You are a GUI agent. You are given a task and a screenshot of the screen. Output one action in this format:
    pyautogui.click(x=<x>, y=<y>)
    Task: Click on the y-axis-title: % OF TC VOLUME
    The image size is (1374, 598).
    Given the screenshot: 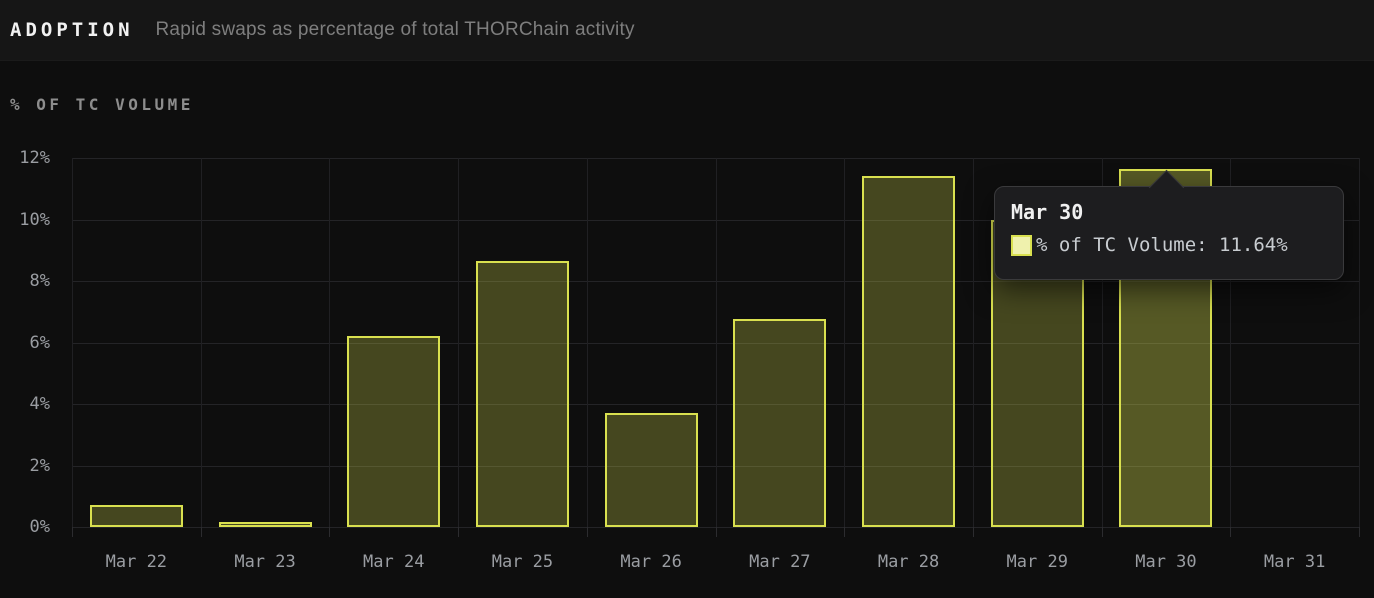 What is the action you would take?
    pyautogui.click(x=102, y=104)
    